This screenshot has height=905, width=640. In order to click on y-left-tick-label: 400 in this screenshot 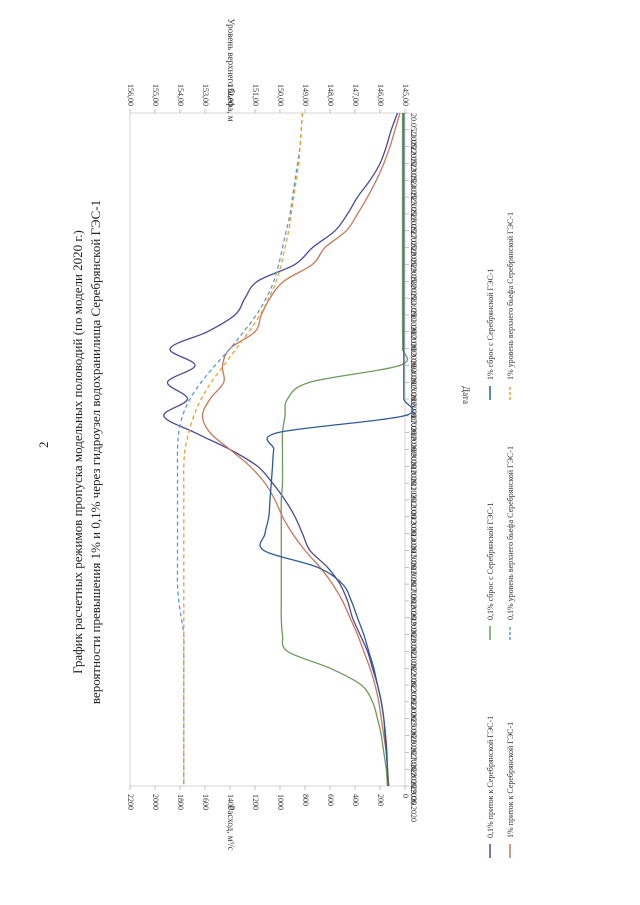, I will do `click(355, 800)`.